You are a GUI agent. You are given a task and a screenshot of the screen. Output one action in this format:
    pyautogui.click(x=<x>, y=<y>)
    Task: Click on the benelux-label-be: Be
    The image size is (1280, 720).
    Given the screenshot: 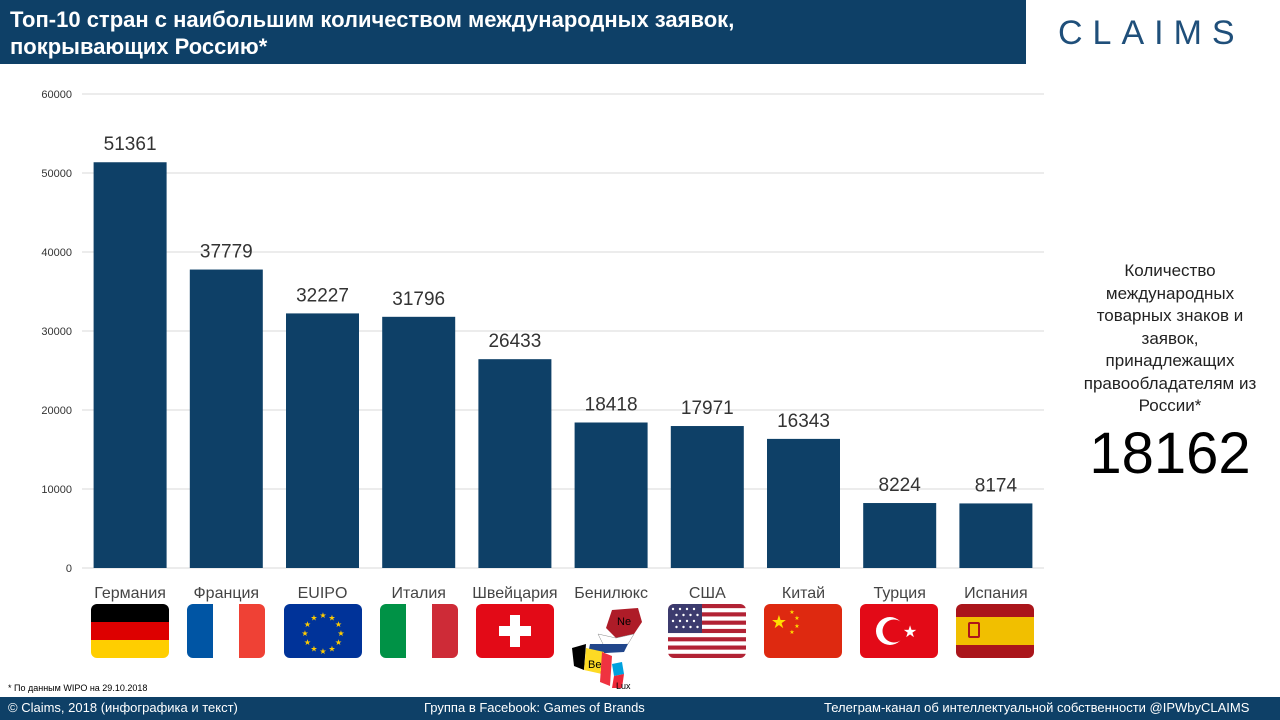 What is the action you would take?
    pyautogui.click(x=595, y=665)
    